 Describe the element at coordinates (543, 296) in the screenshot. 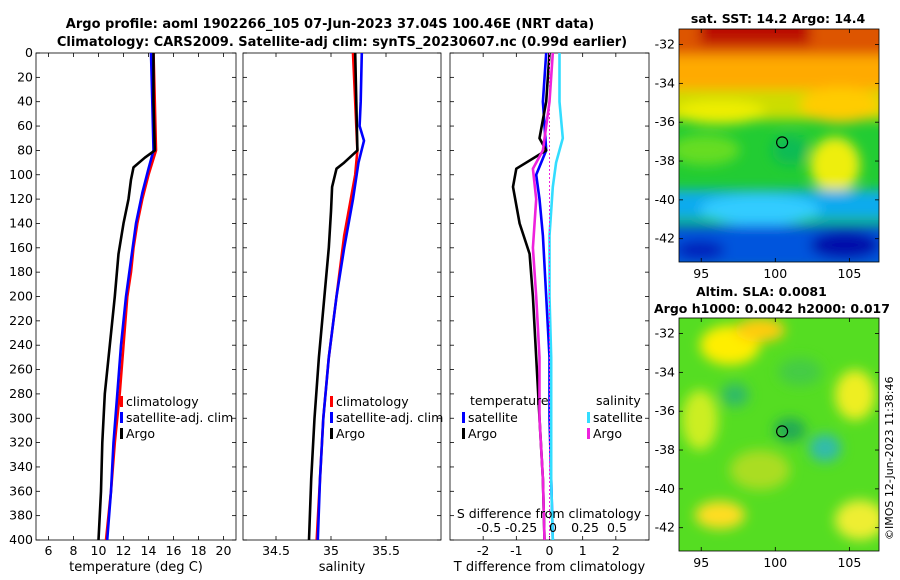

I see `series-line-s-argo` at that location.